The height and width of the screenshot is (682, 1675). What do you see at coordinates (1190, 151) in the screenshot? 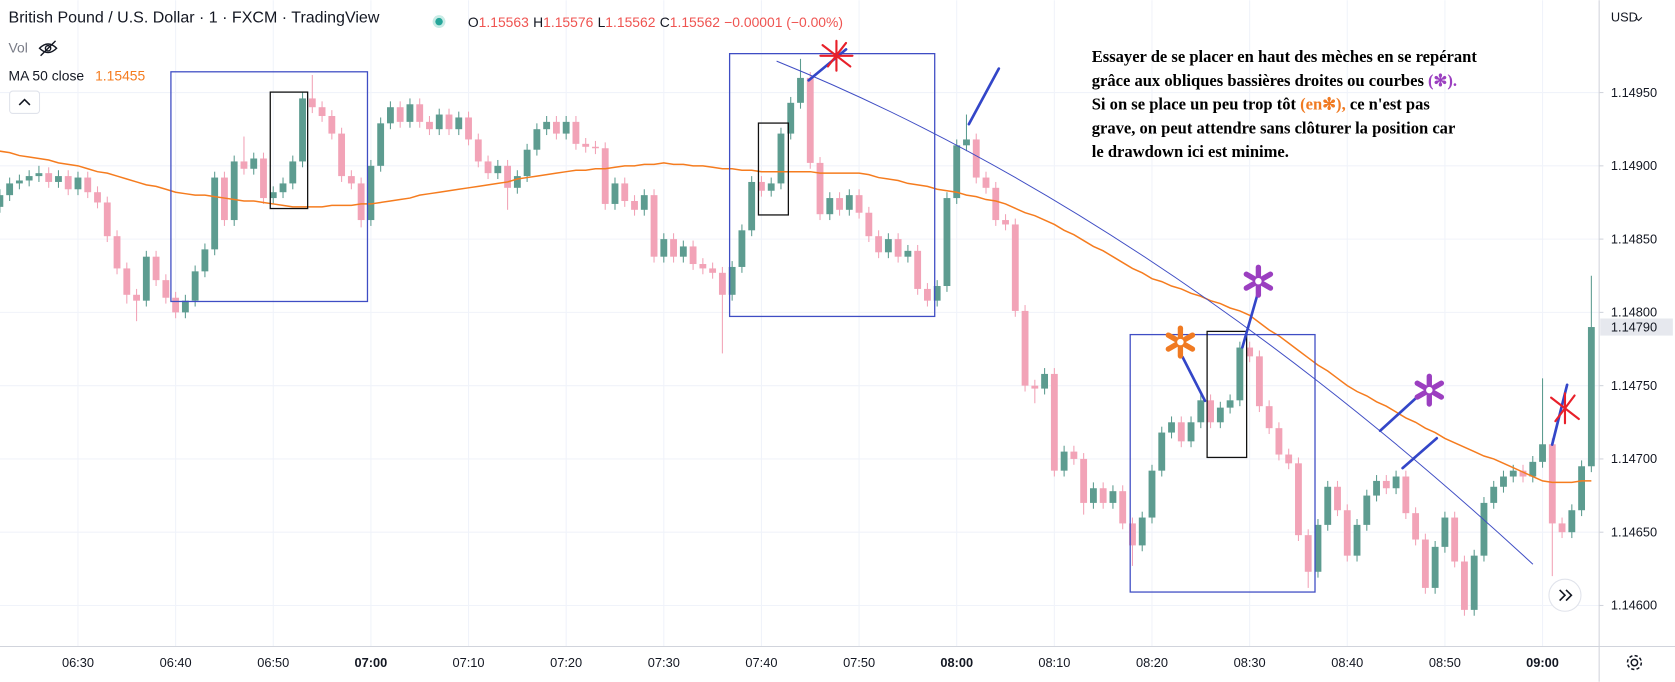
I see `note-part: le drawdown ici est minime.` at bounding box center [1190, 151].